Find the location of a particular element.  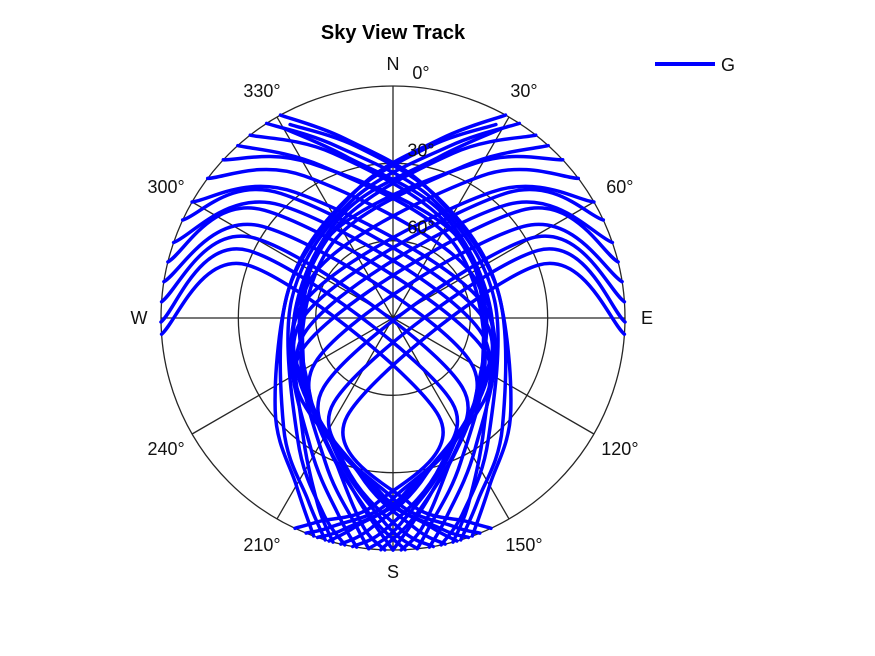

azimuth-label-90: E is located at coordinates (647, 318).